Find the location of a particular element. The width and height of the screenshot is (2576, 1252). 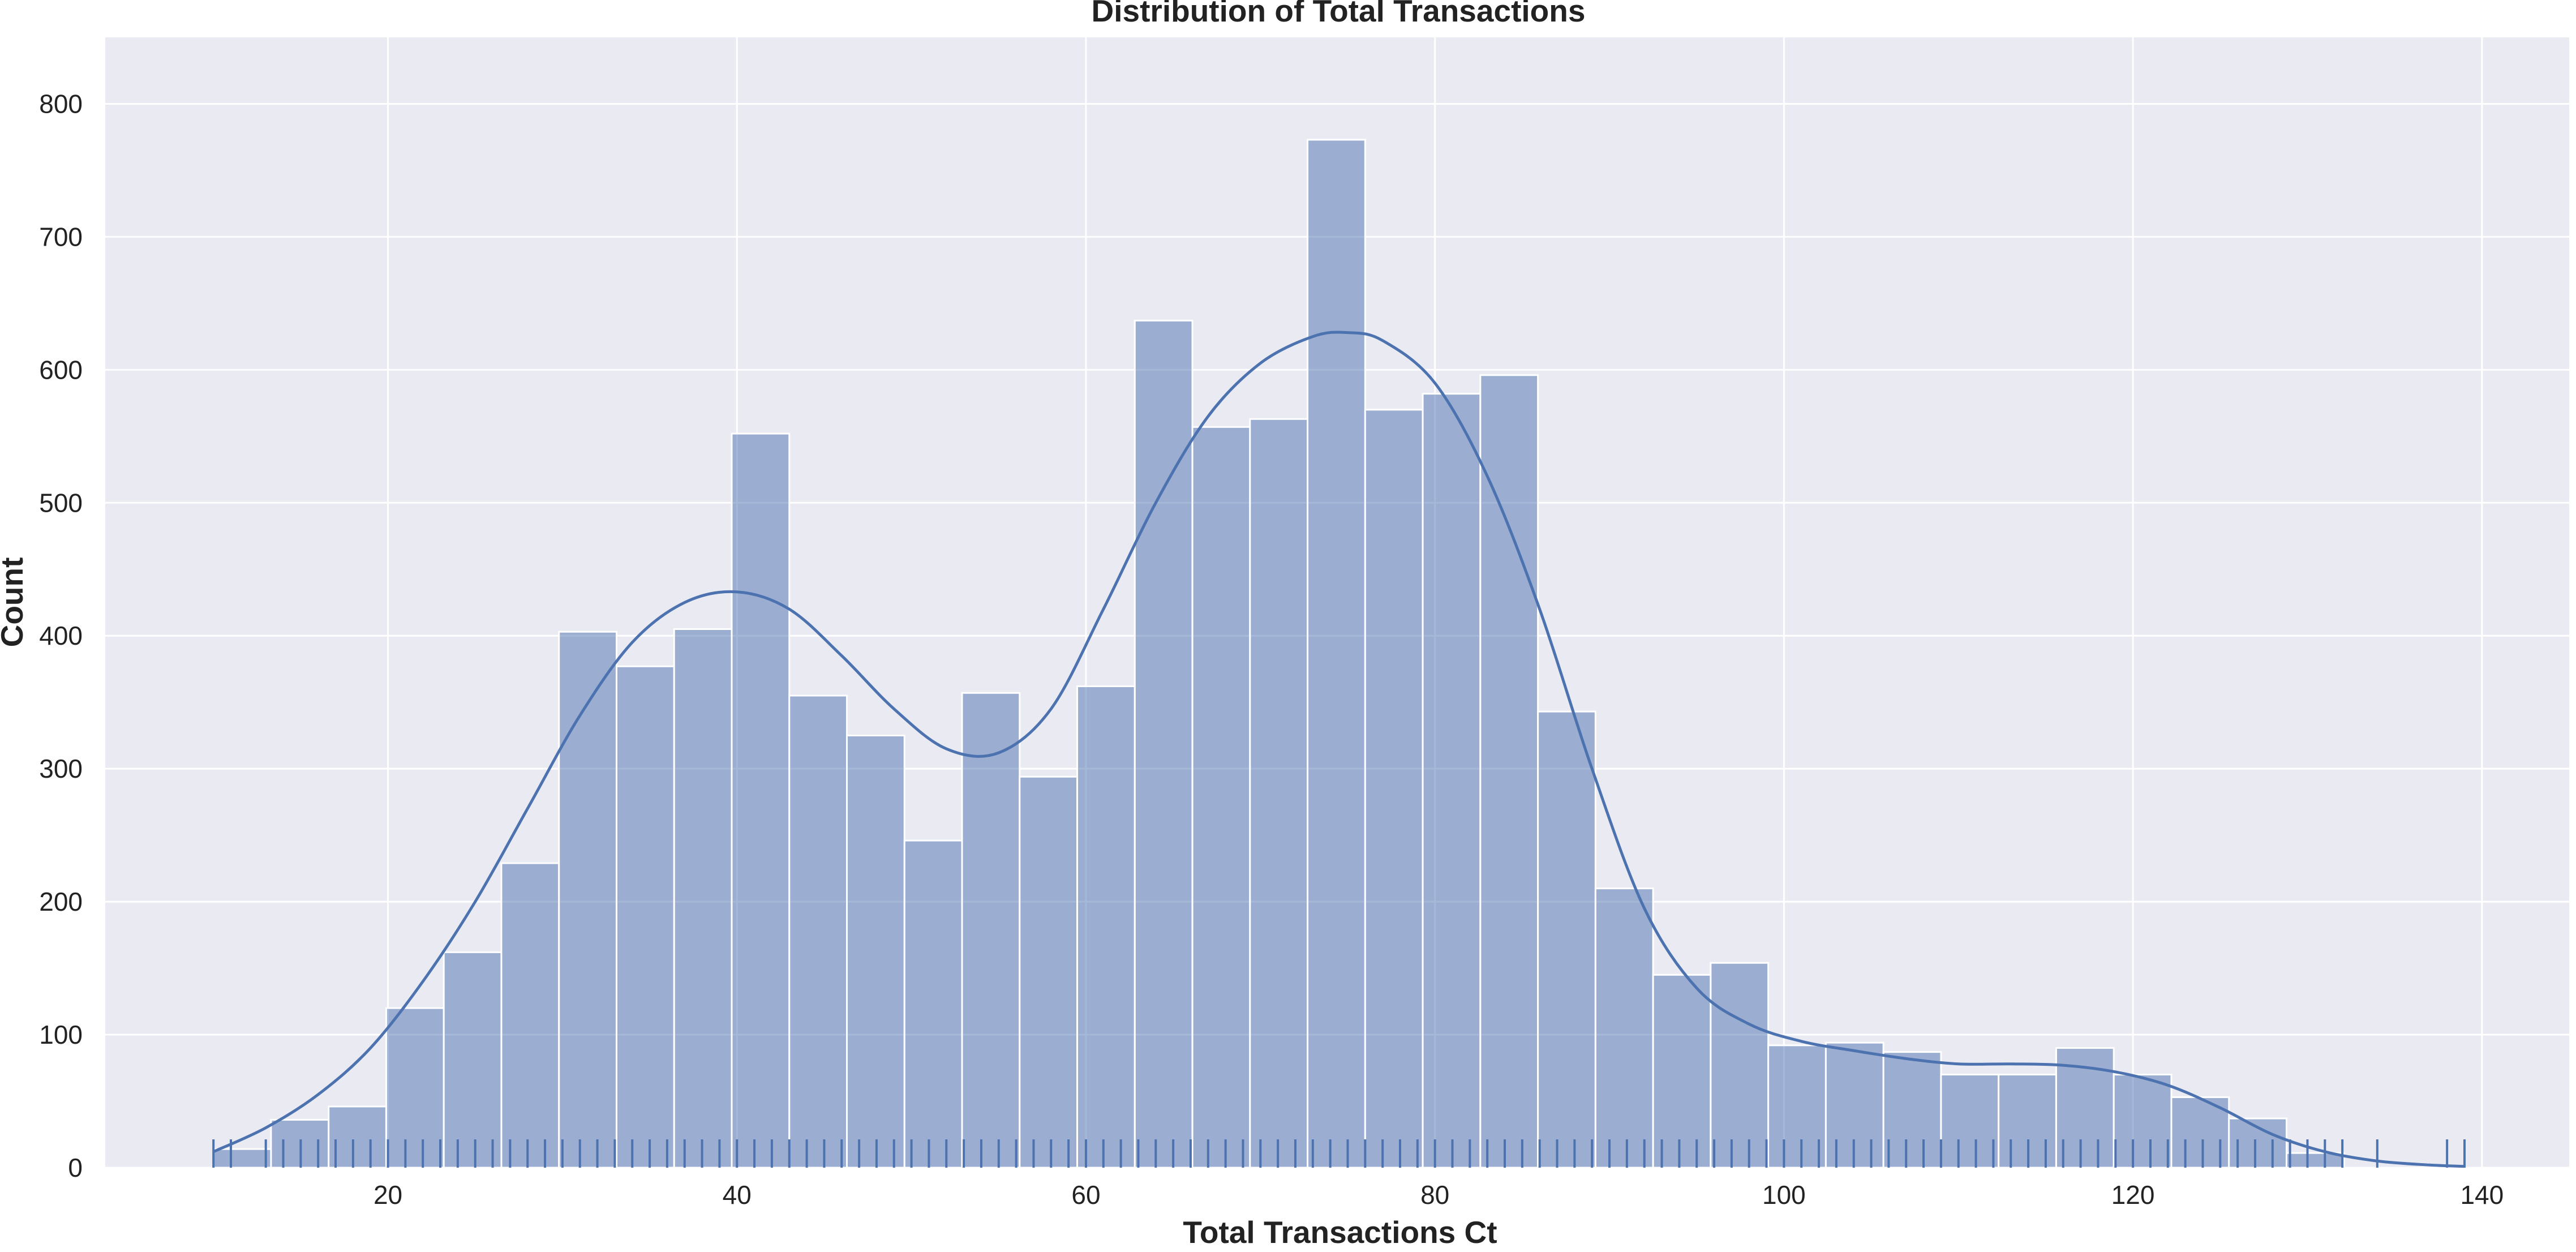

y-tick-label: 200 is located at coordinates (61, 901).